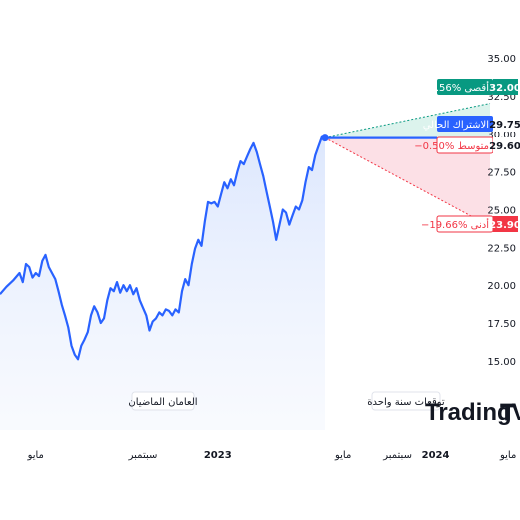  What do you see at coordinates (407, 182) in the screenshot?
I see `forecast-min-ray` at bounding box center [407, 182].